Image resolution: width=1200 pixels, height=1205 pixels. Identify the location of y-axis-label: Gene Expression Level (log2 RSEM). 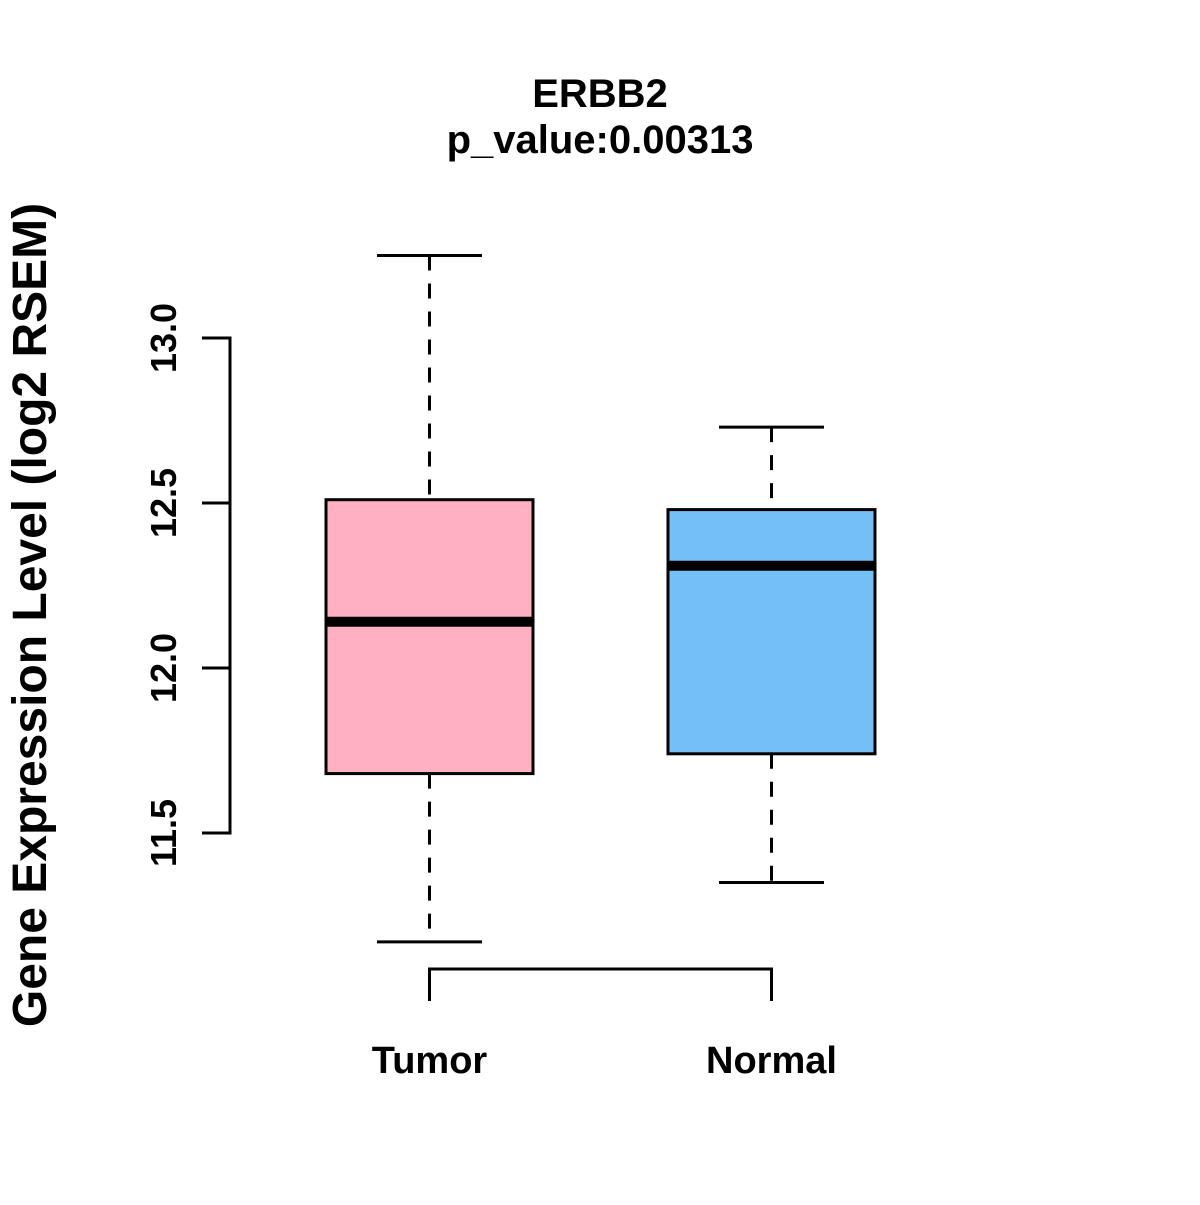
(30, 615).